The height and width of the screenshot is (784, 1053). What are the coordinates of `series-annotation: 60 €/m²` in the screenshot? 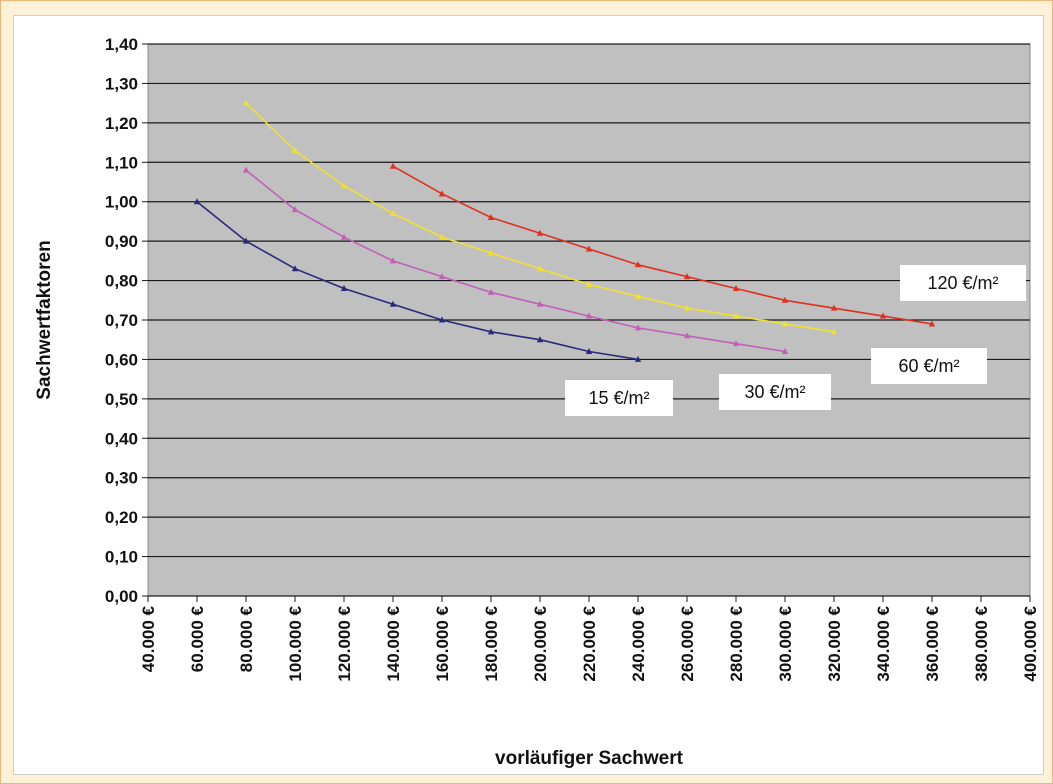 It's located at (929, 366).